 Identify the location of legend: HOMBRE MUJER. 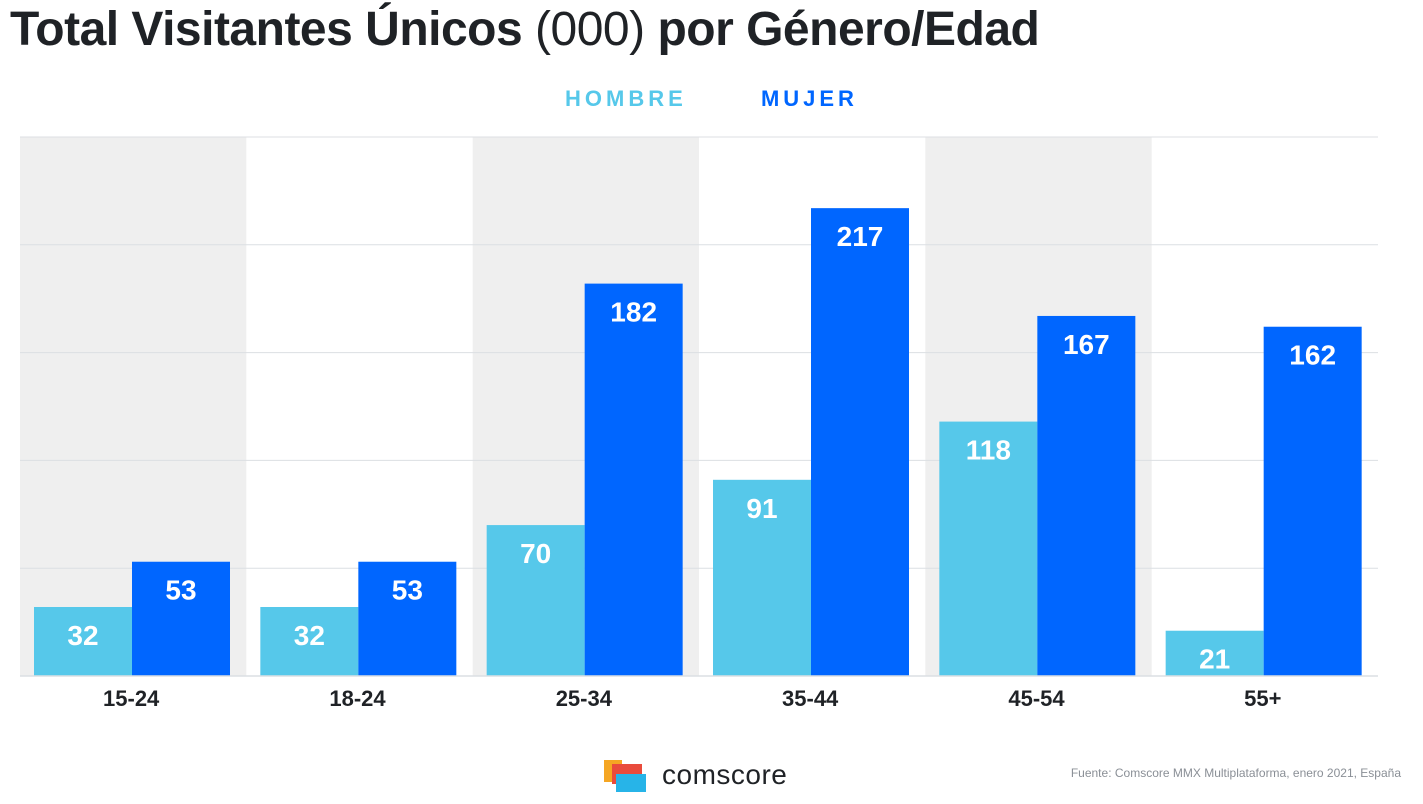
(711, 99).